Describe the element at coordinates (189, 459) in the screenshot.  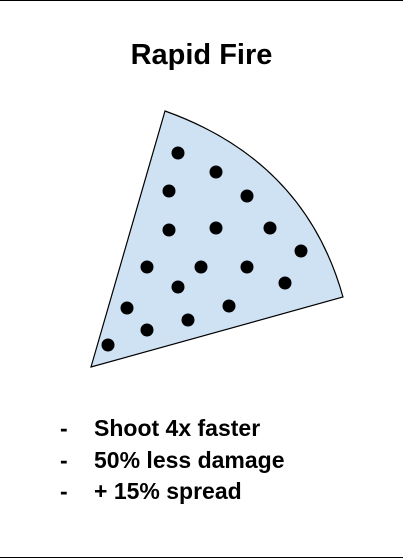
I see `effect-text: 50% less damage` at that location.